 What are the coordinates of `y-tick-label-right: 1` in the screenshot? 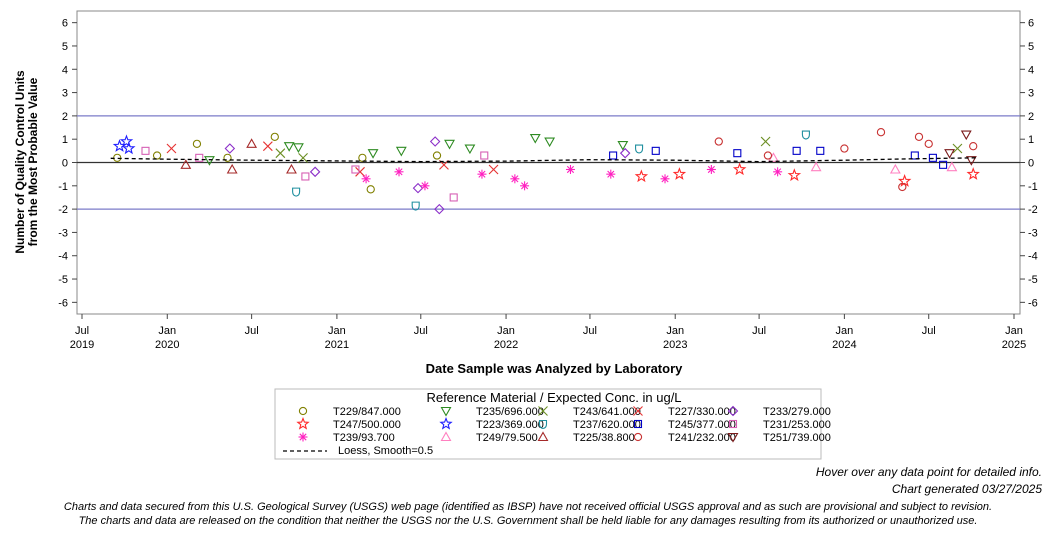 It's located at (1031, 140).